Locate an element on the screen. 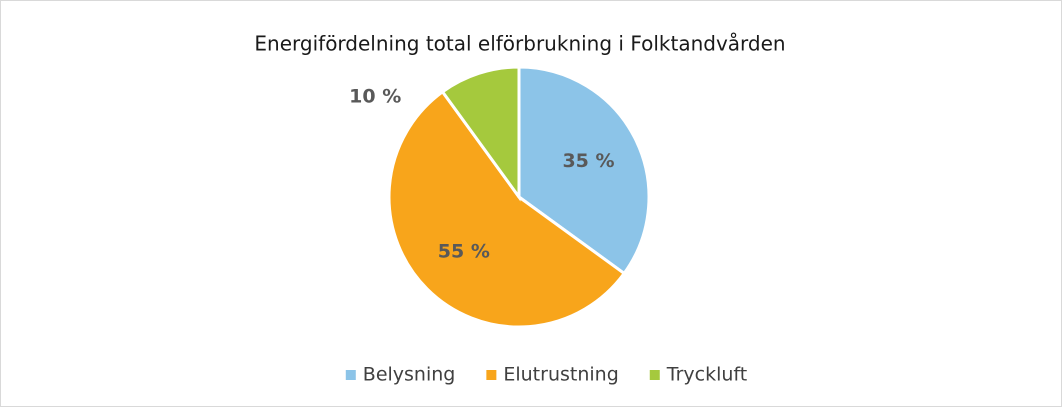 This screenshot has width=1062, height=407. data-label: 35 % is located at coordinates (588, 161).